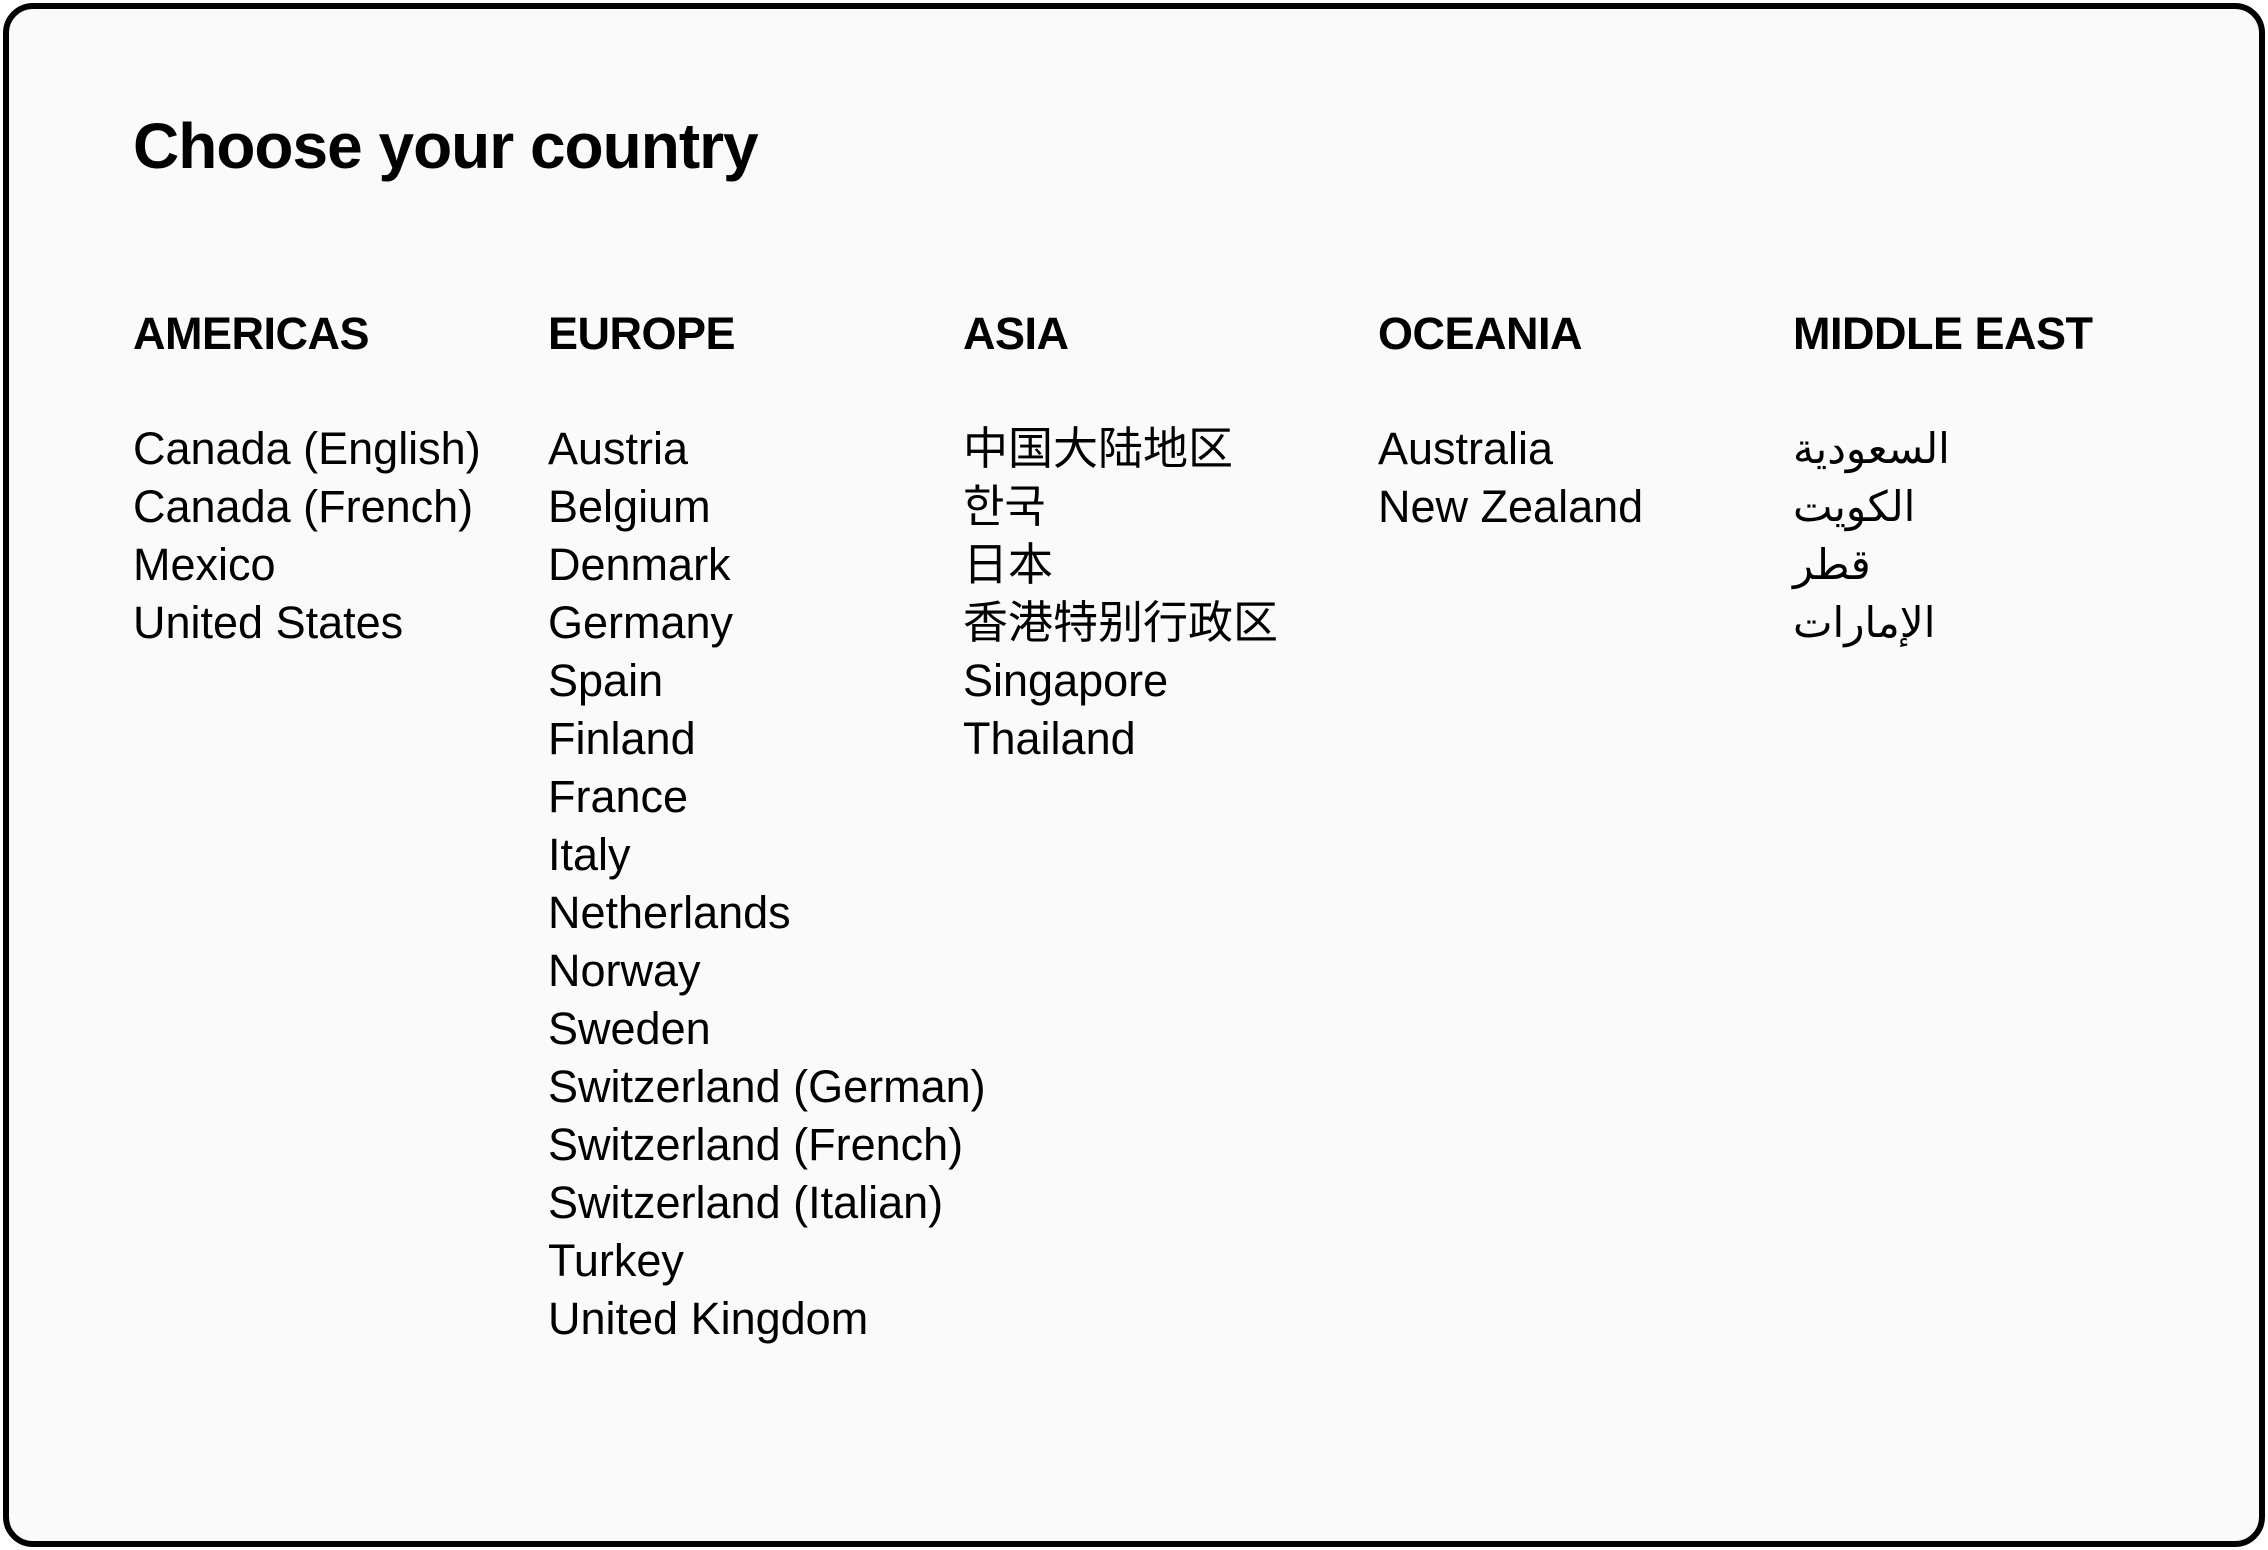 This screenshot has height=1550, width=2268. What do you see at coordinates (606, 680) in the screenshot?
I see `country-link: Spain` at bounding box center [606, 680].